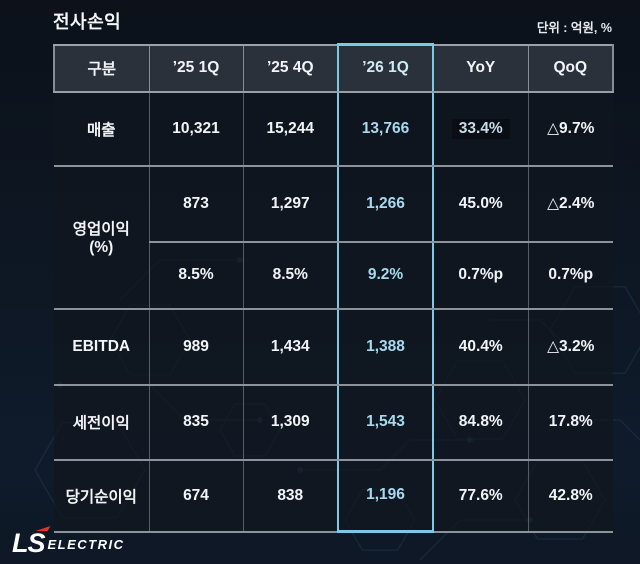  What do you see at coordinates (480, 275) in the screenshot?
I see `cell-op-margin-yoy: 0.7%p` at bounding box center [480, 275].